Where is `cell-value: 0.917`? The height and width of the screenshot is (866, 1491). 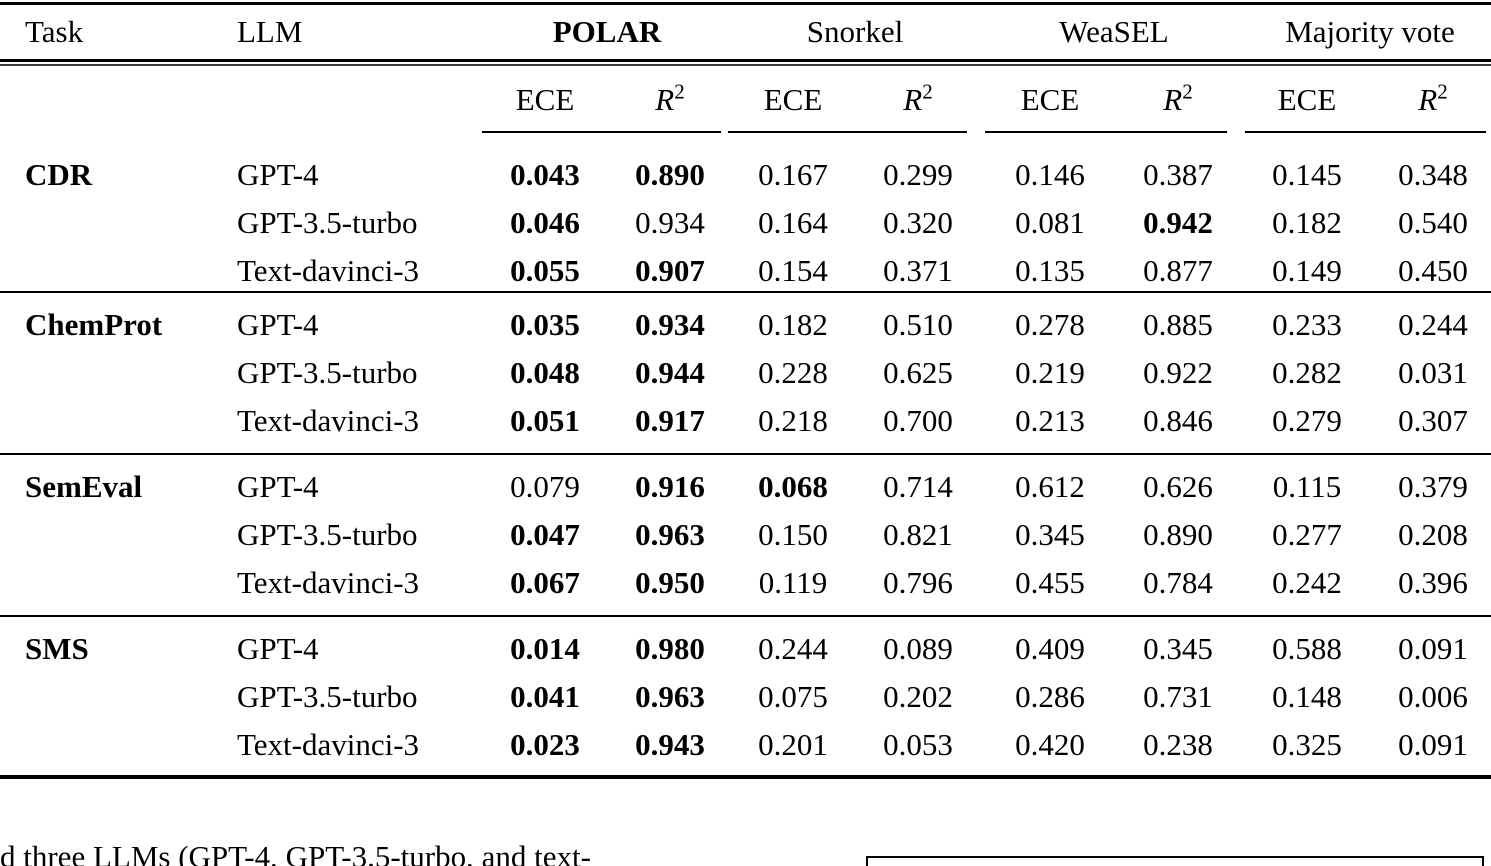 cell-value: 0.917 is located at coordinates (670, 420).